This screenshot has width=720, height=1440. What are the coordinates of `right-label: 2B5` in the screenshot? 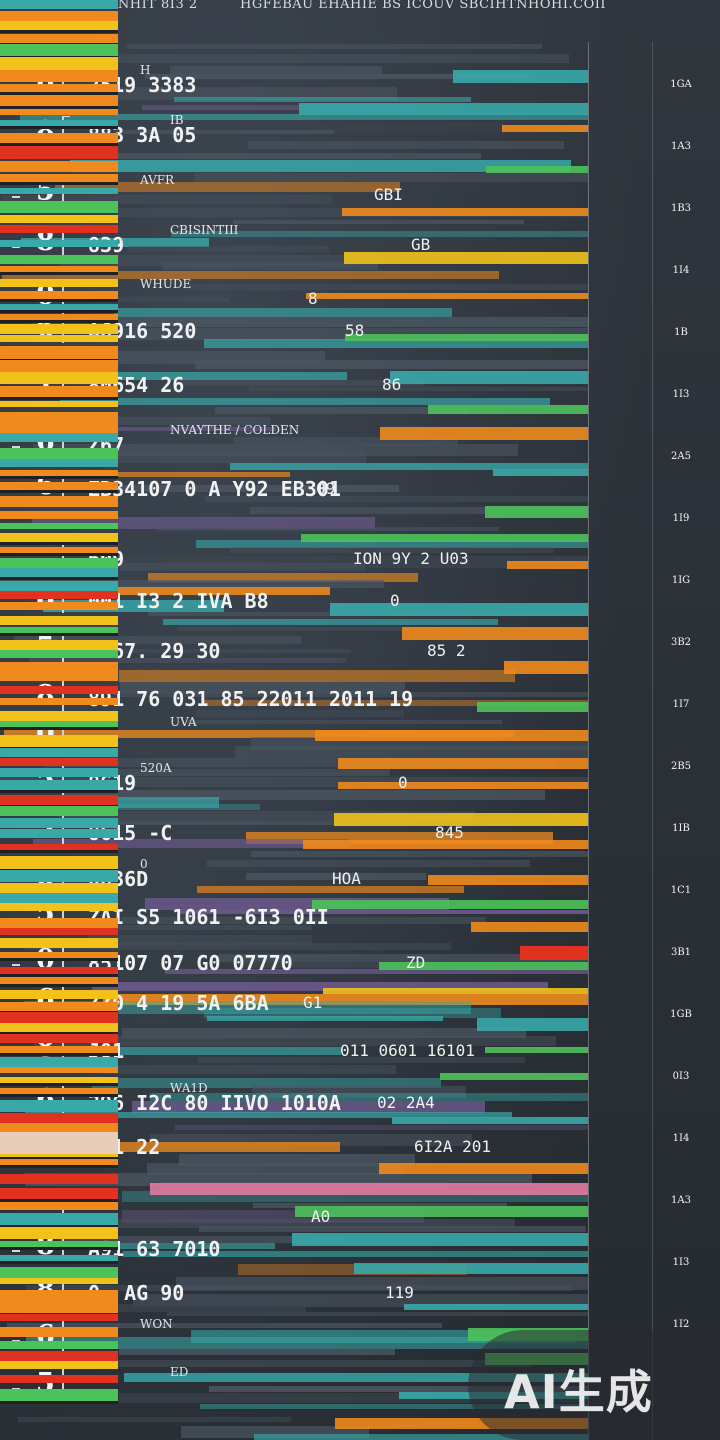 It's located at (681, 766).